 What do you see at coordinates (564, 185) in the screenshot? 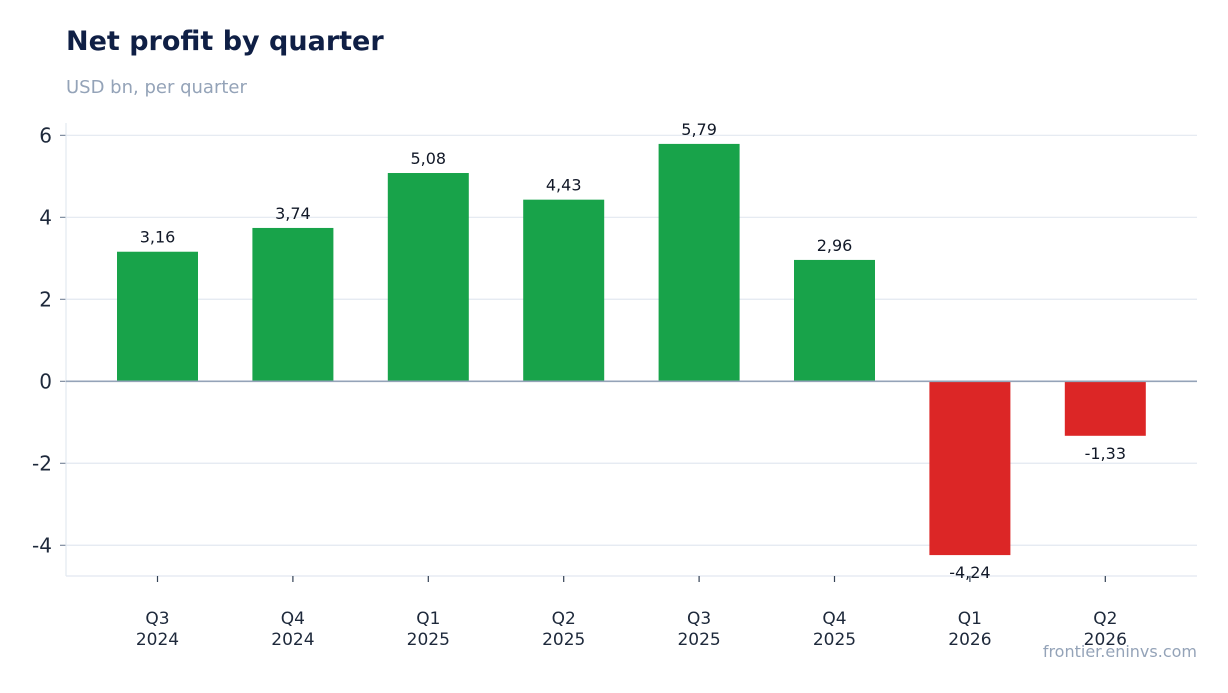
I see `bar-data-label: 4,43` at bounding box center [564, 185].